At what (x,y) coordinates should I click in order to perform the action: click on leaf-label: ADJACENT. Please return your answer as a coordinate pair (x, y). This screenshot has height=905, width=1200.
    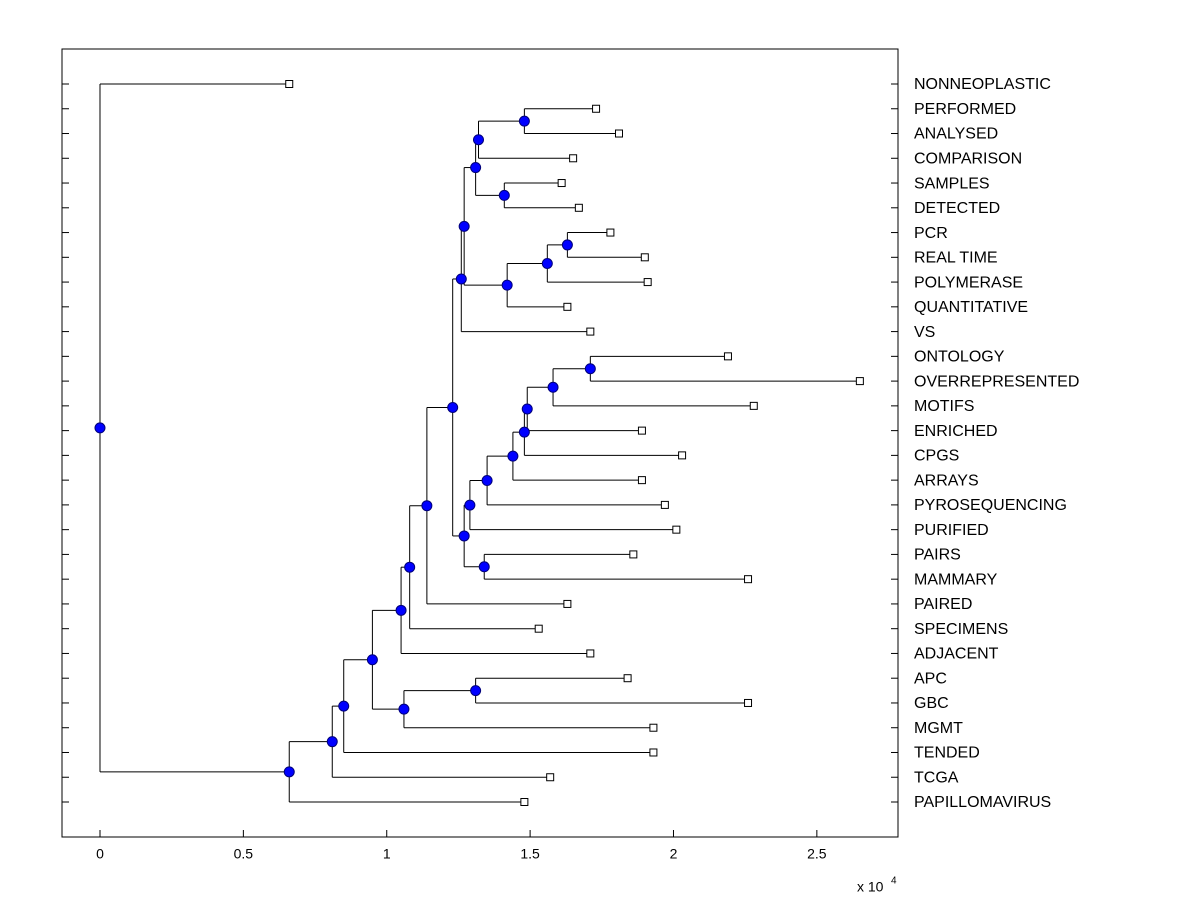
    Looking at the image, I should click on (956, 654).